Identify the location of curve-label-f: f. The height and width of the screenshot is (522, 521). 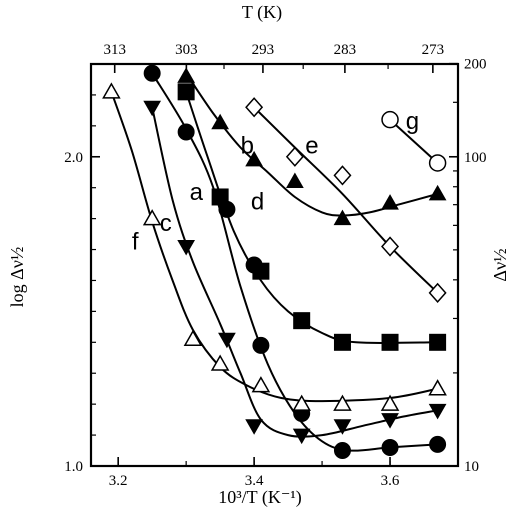
(135, 242).